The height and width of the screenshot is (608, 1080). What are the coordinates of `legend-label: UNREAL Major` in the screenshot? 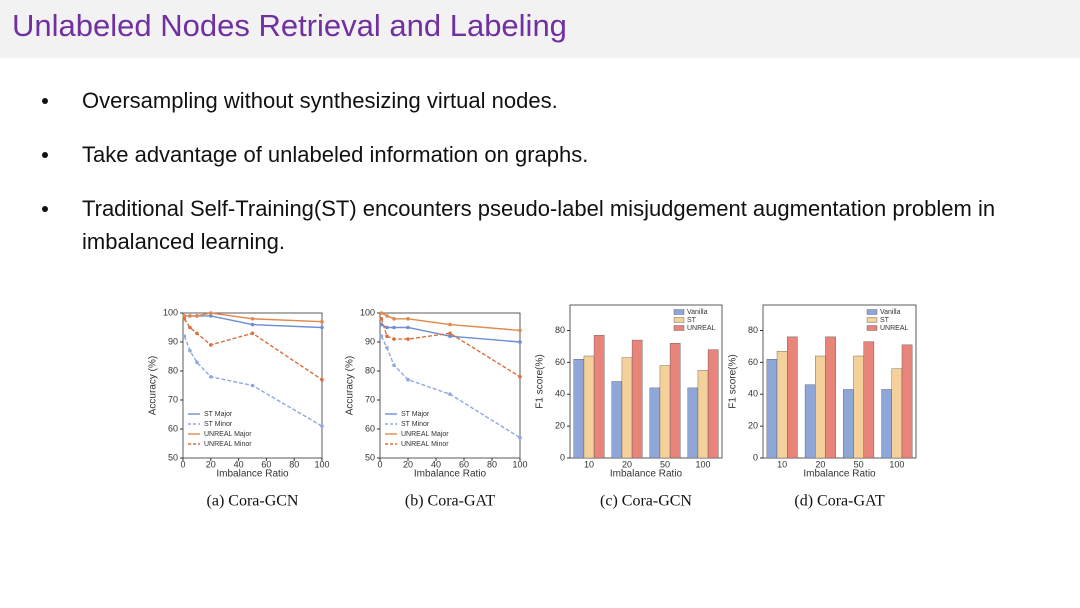 It's located at (425, 434).